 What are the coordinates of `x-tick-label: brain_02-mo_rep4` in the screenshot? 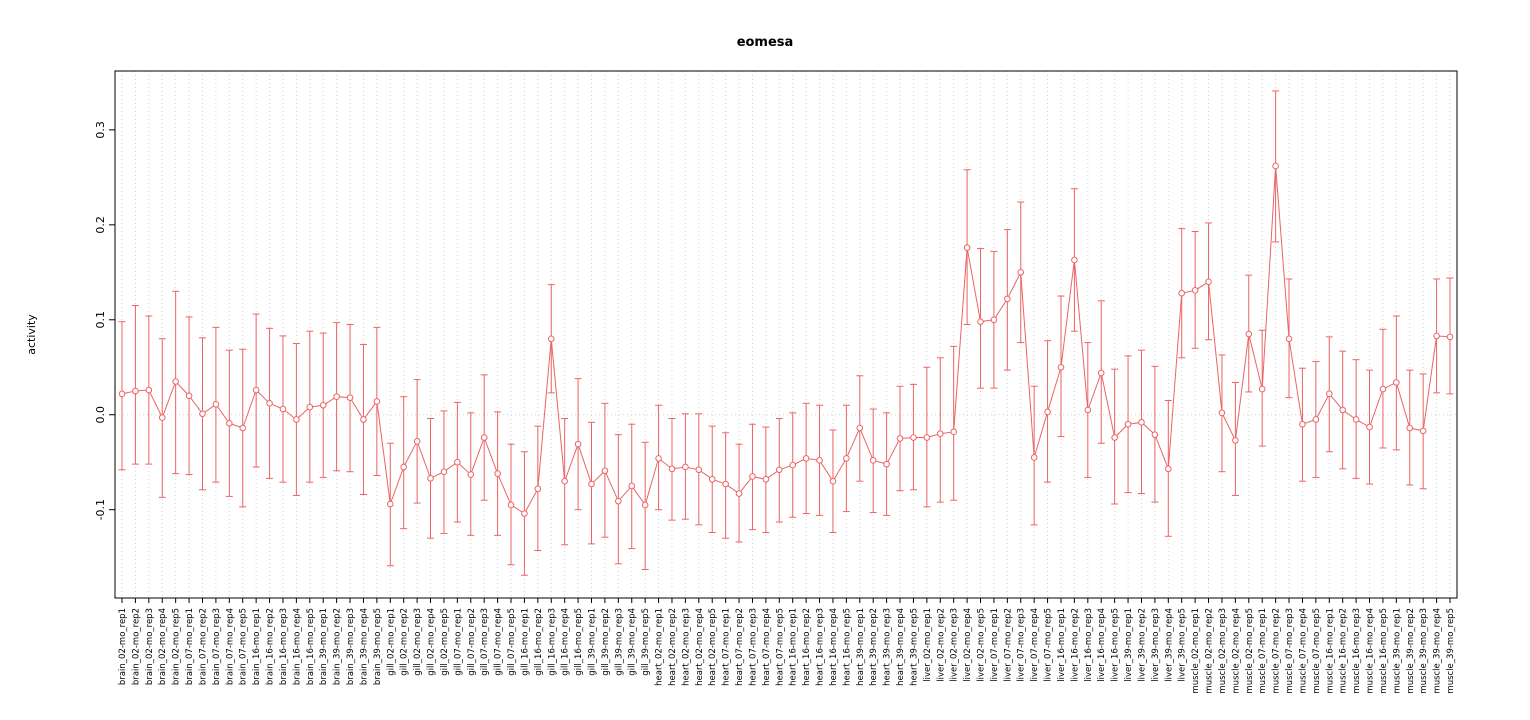 It's located at (163, 646).